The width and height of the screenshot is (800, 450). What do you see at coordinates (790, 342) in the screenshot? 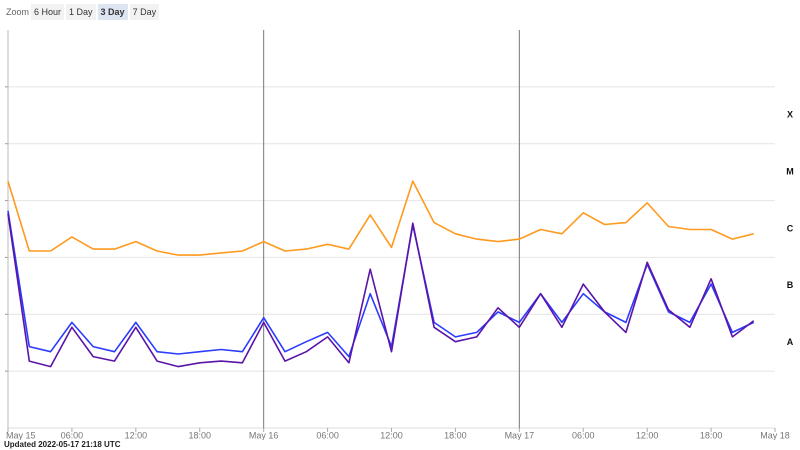
I see `y-tick-label: A` at bounding box center [790, 342].